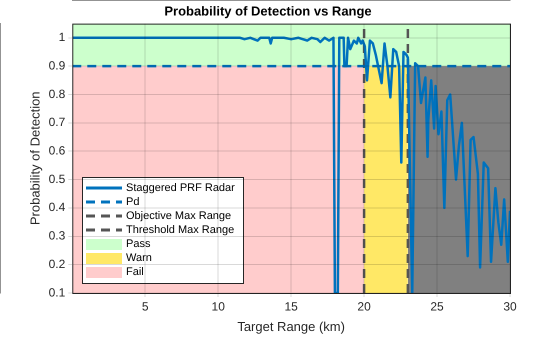 The width and height of the screenshot is (560, 337). Describe the element at coordinates (133, 202) in the screenshot. I see `legend-label: Pd` at that location.